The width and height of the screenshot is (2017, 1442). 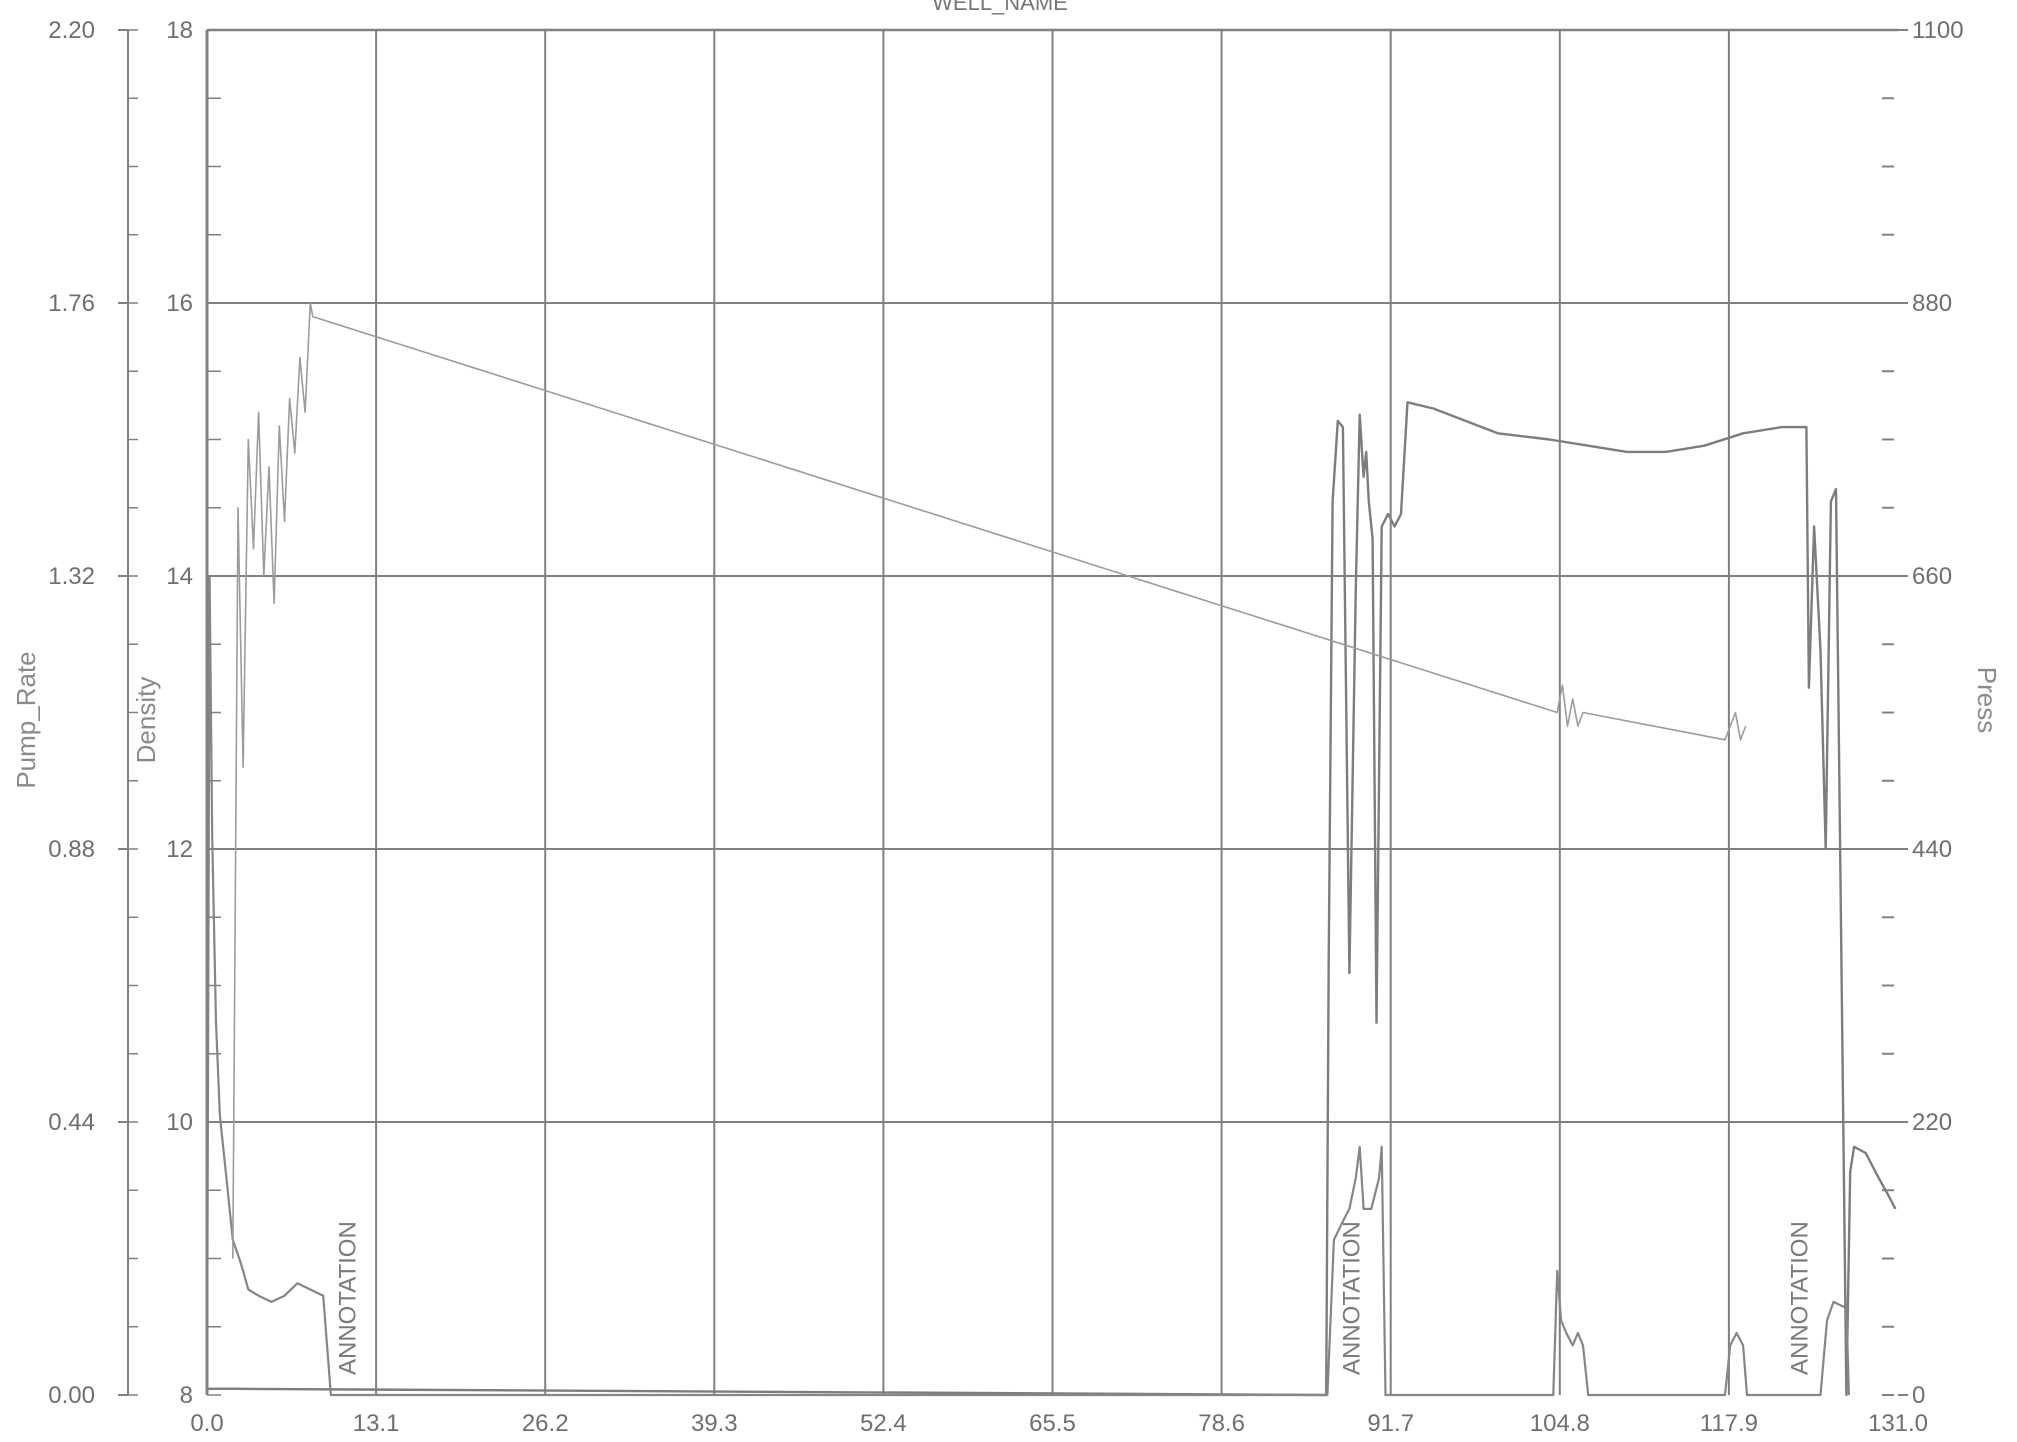 What do you see at coordinates (1938, 30) in the screenshot?
I see `press-tick-label: 1100` at bounding box center [1938, 30].